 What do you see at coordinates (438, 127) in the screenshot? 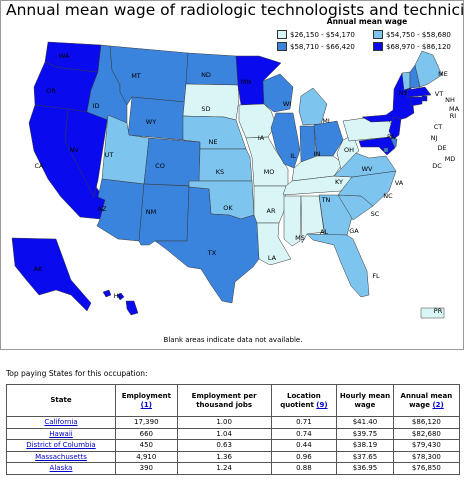
I see `state-label-ct: CT` at bounding box center [438, 127].